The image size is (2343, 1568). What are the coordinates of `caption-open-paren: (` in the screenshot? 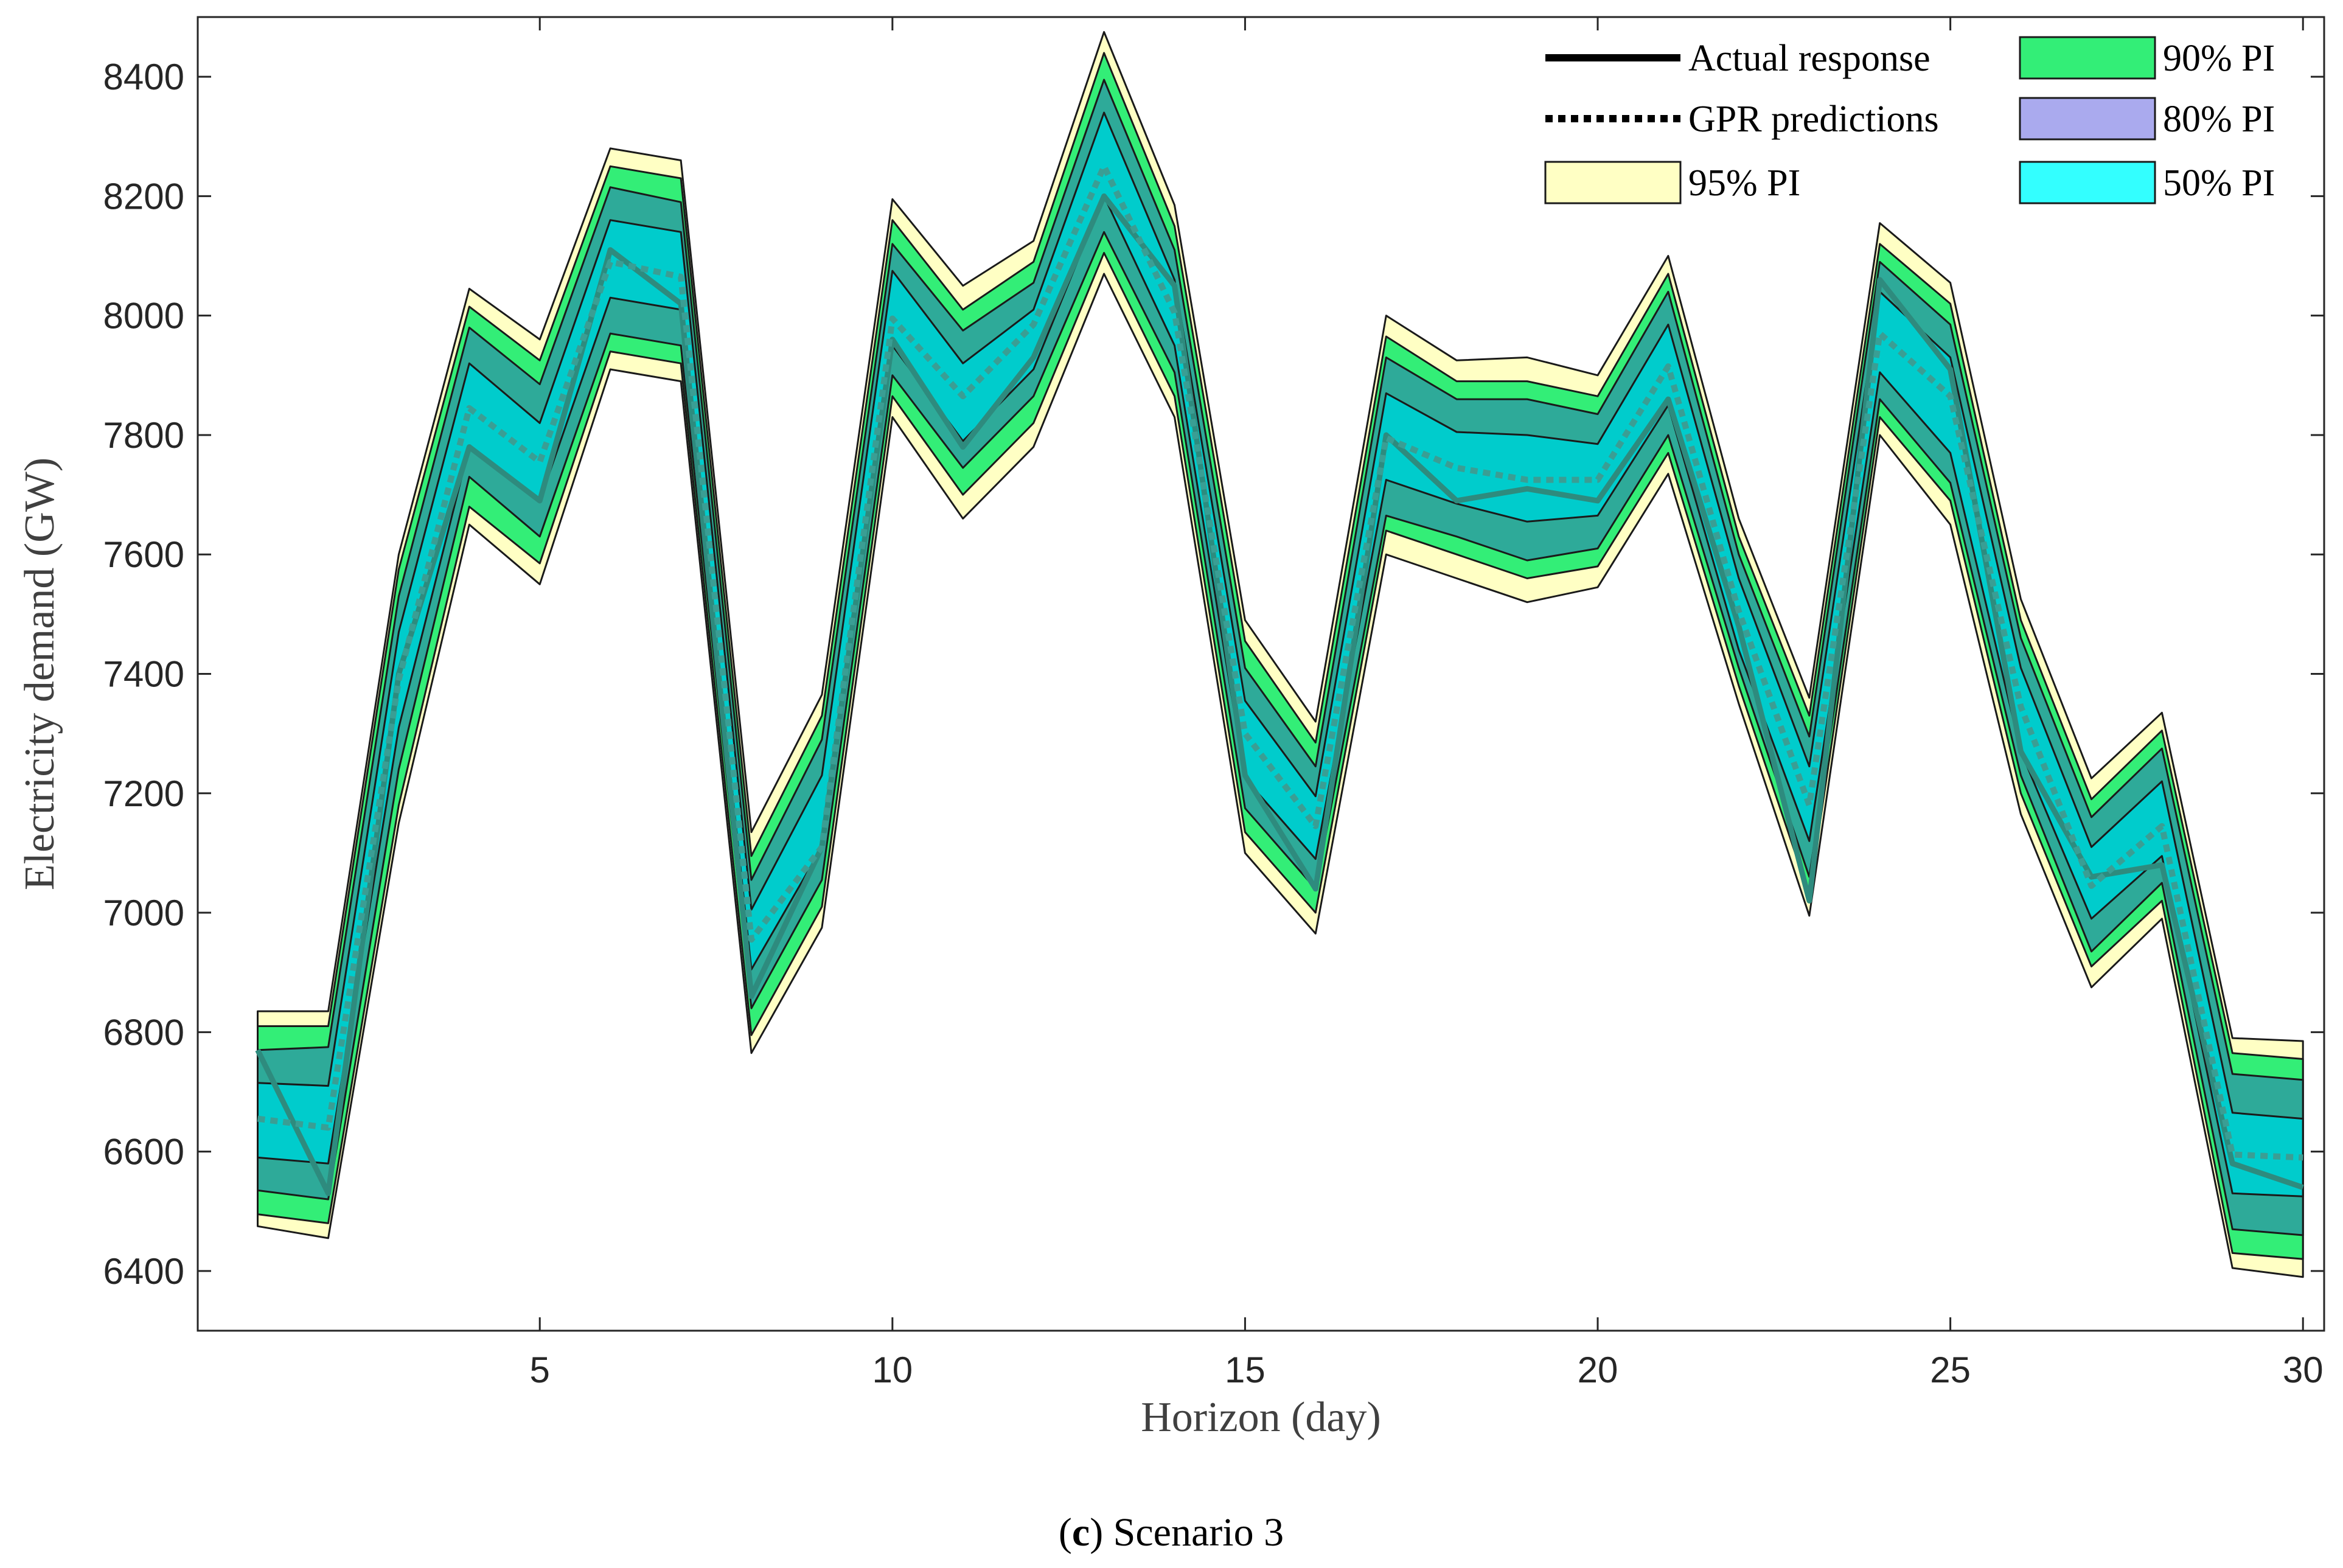 It's located at (1065, 1532).